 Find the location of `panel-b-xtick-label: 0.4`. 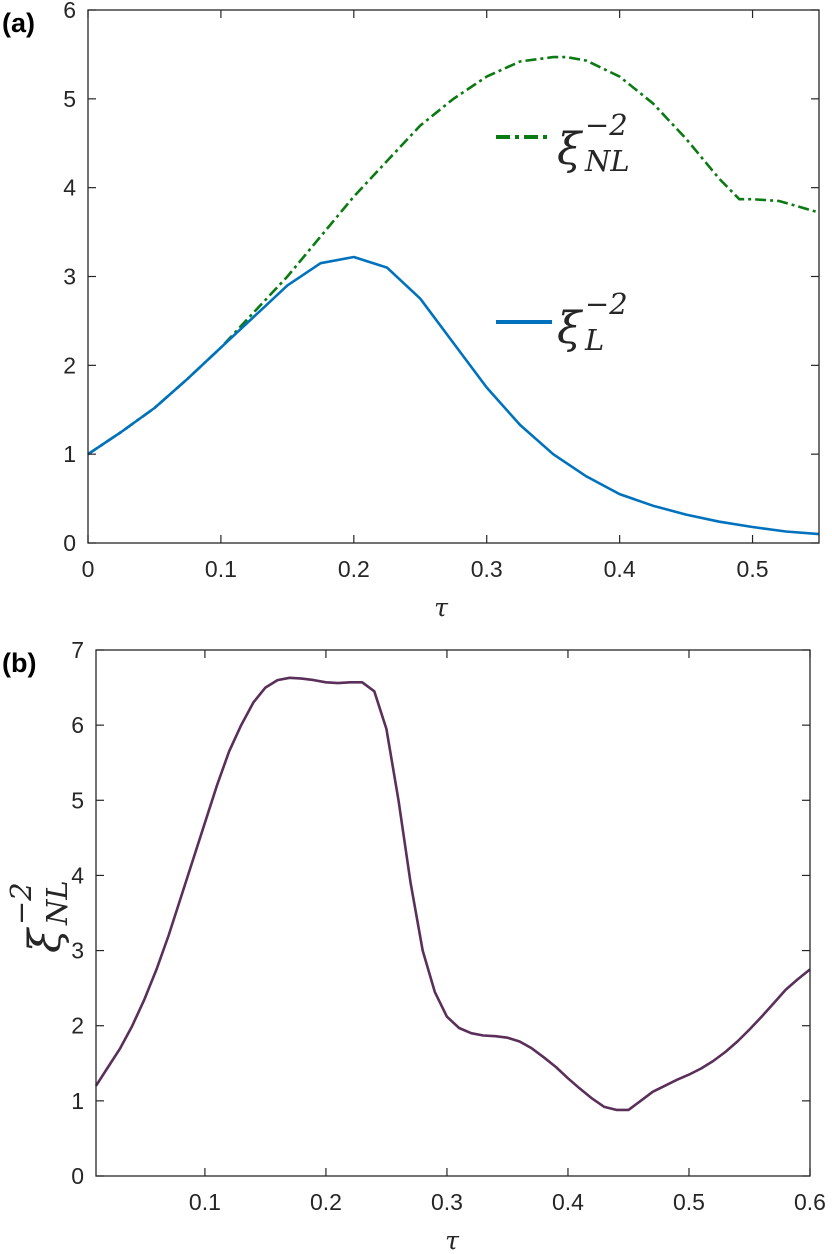

panel-b-xtick-label: 0.4 is located at coordinates (568, 1202).